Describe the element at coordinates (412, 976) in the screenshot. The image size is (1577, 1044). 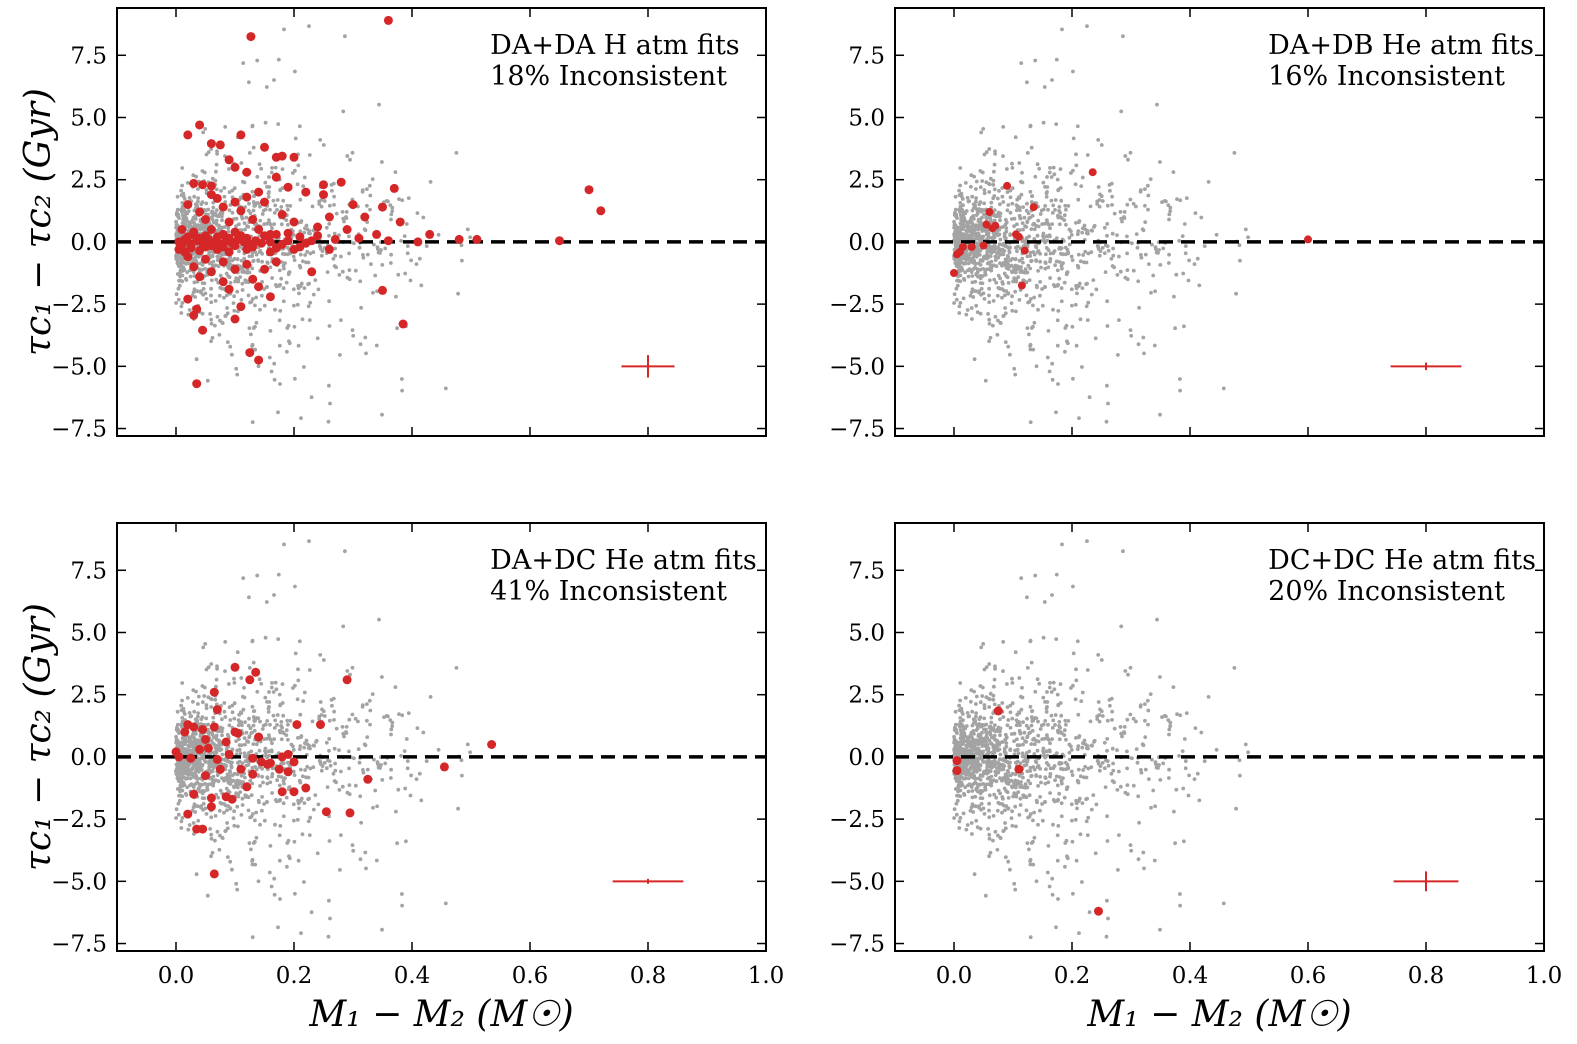
I see `x-tick-label: 0.4` at that location.